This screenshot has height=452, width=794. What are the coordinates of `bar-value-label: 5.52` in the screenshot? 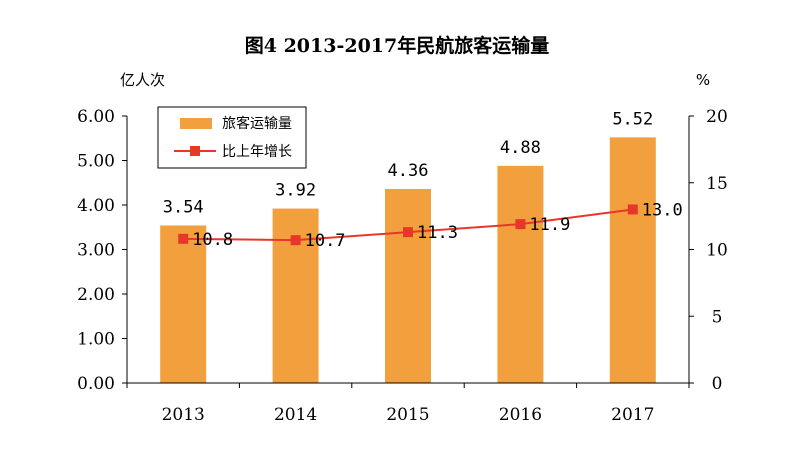 It's located at (632, 119).